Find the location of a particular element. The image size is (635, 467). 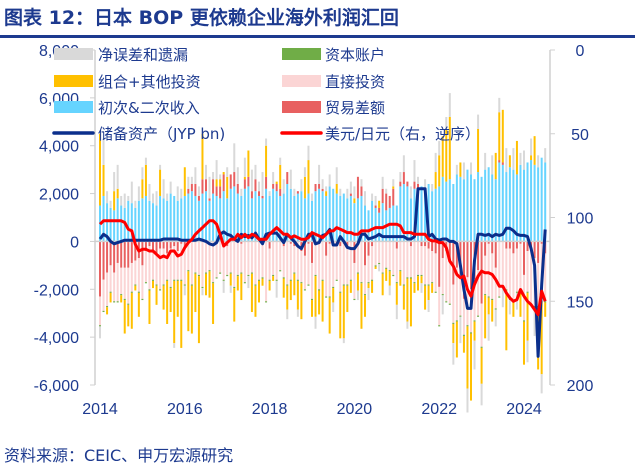

legend-label: 资本账户 is located at coordinates (355, 55).